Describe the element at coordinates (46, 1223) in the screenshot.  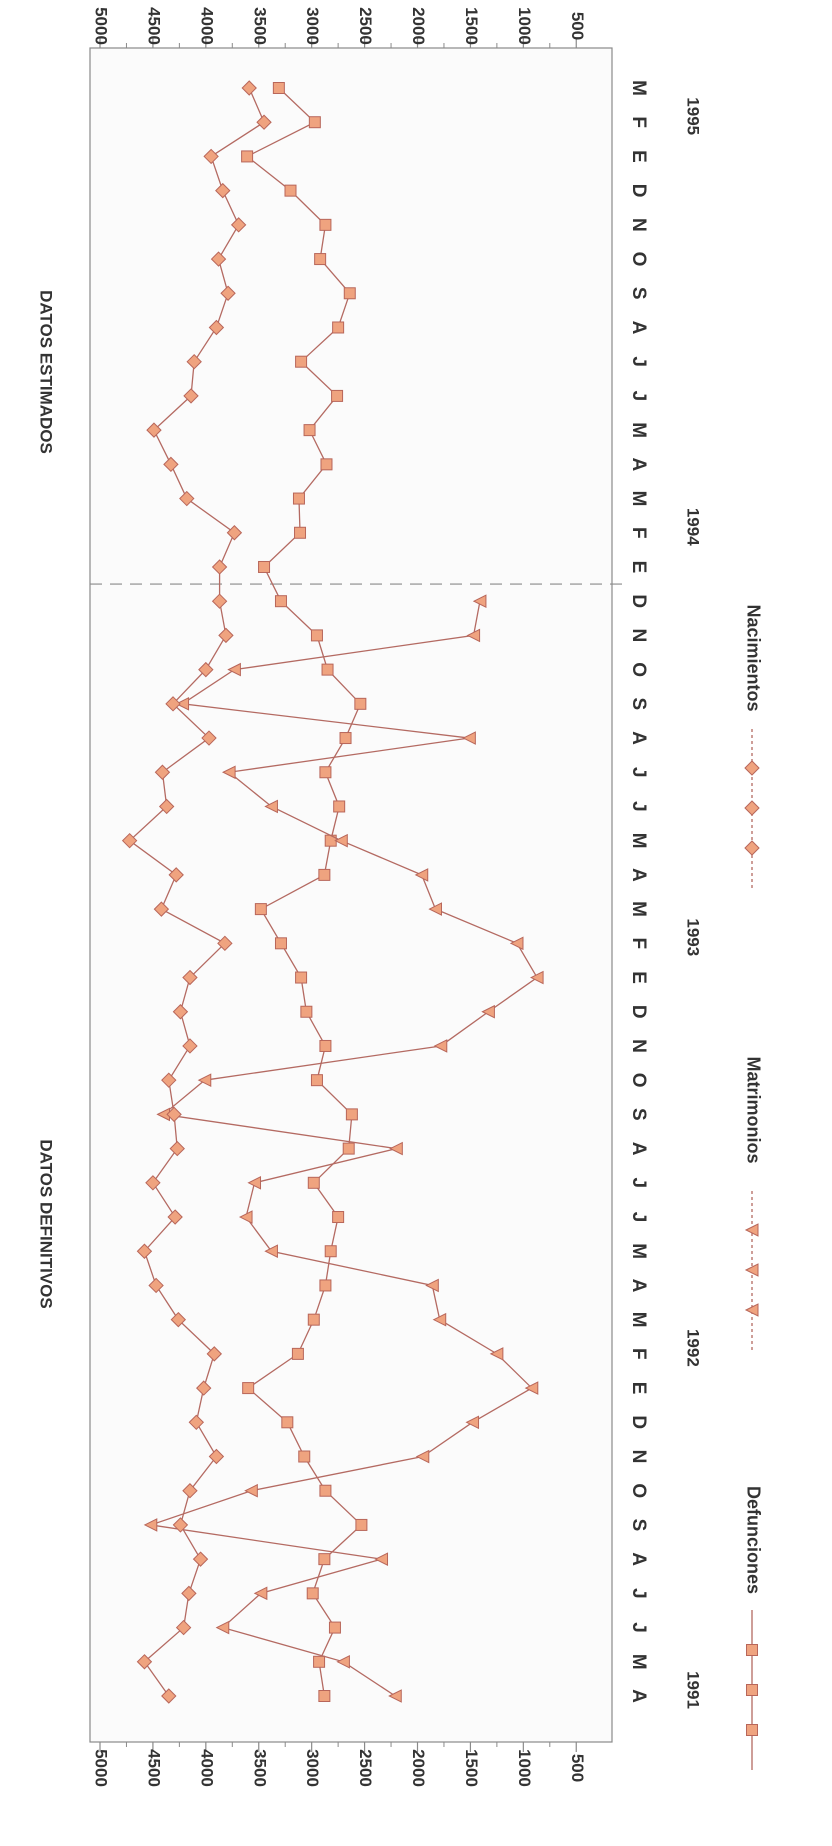
I see `section-label-definitivos: DATOS DEFINITIVOS` at that location.